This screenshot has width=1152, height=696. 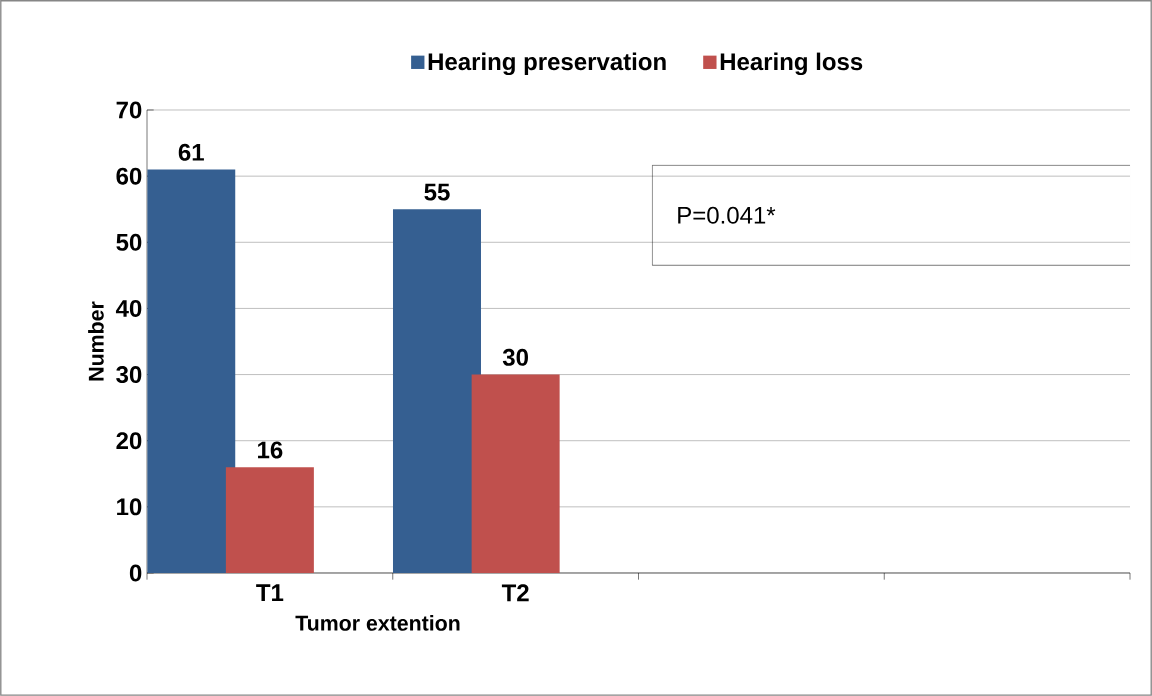 I want to click on y-tick-label: 70, so click(x=129, y=110).